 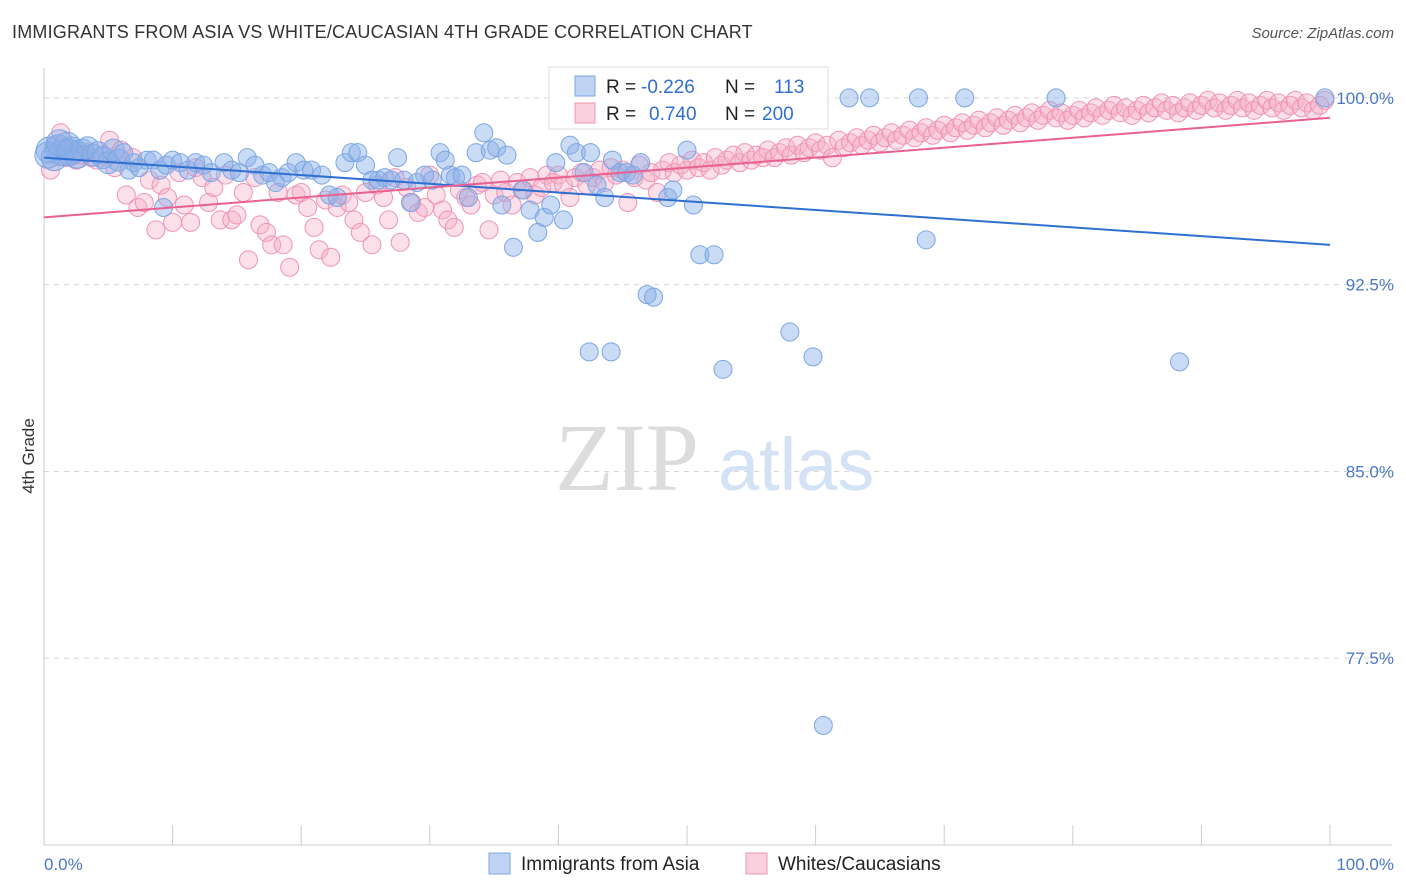 What do you see at coordinates (714, 863) in the screenshot?
I see `series-legend: Immigrants from Asia Whites/Caucasians` at bounding box center [714, 863].